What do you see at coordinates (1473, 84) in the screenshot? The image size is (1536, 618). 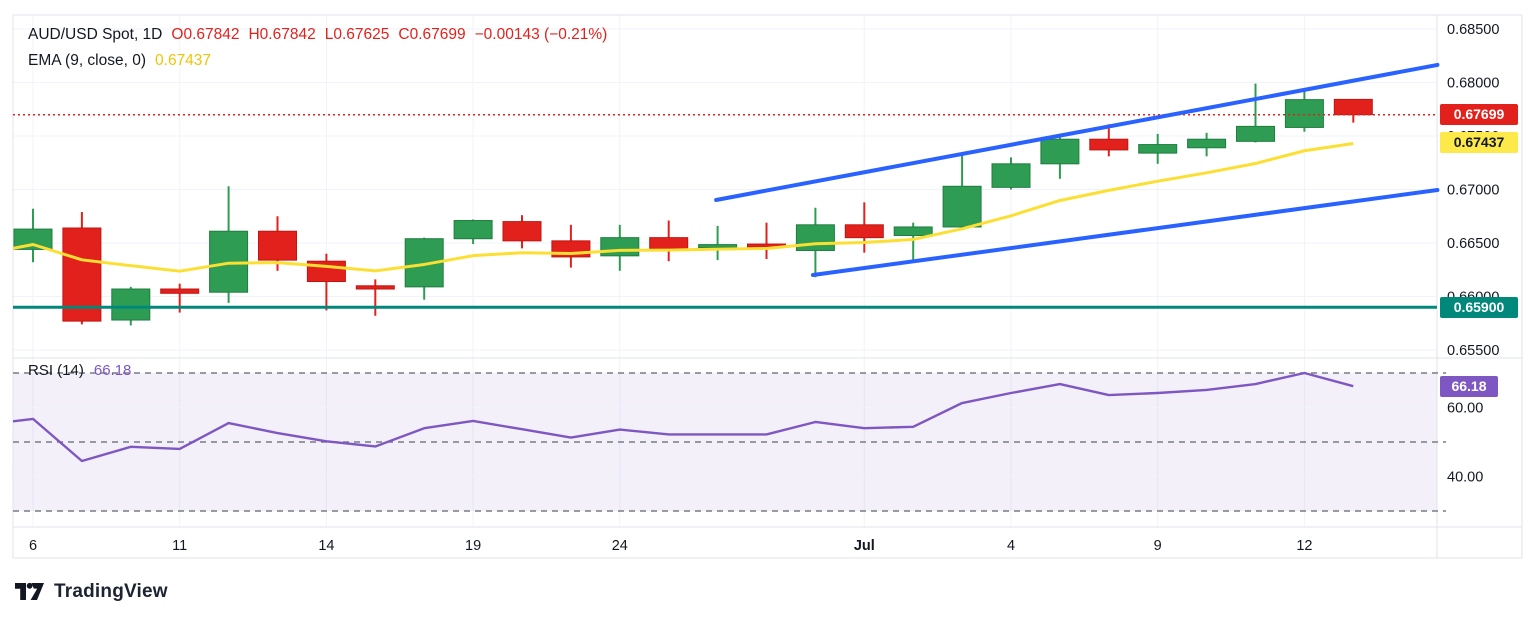 I see `price-tick-label: 0.68000` at bounding box center [1473, 84].